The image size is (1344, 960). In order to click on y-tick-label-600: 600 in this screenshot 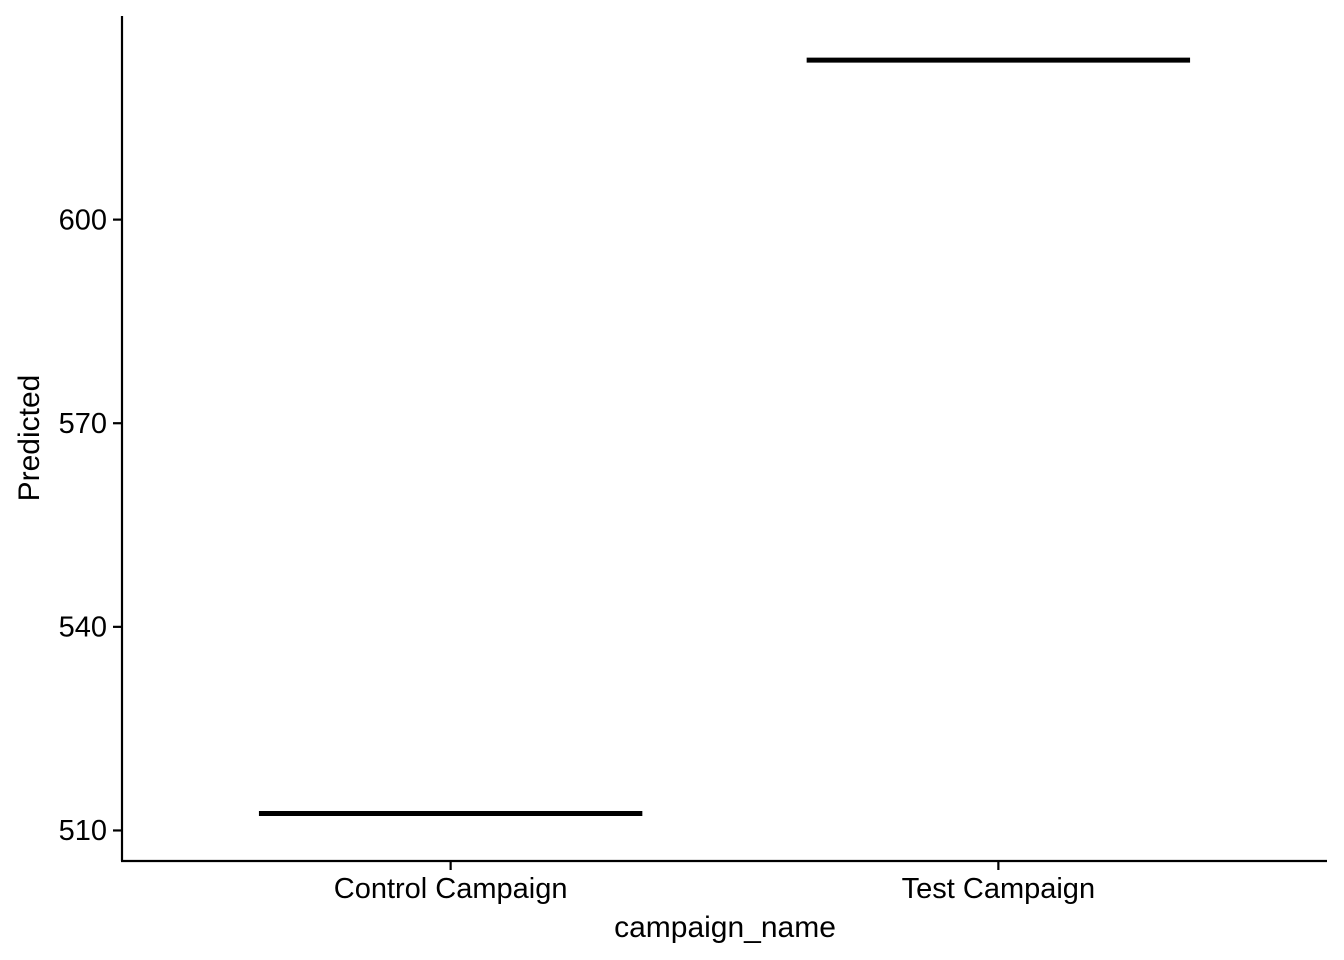, I will do `click(83, 220)`.